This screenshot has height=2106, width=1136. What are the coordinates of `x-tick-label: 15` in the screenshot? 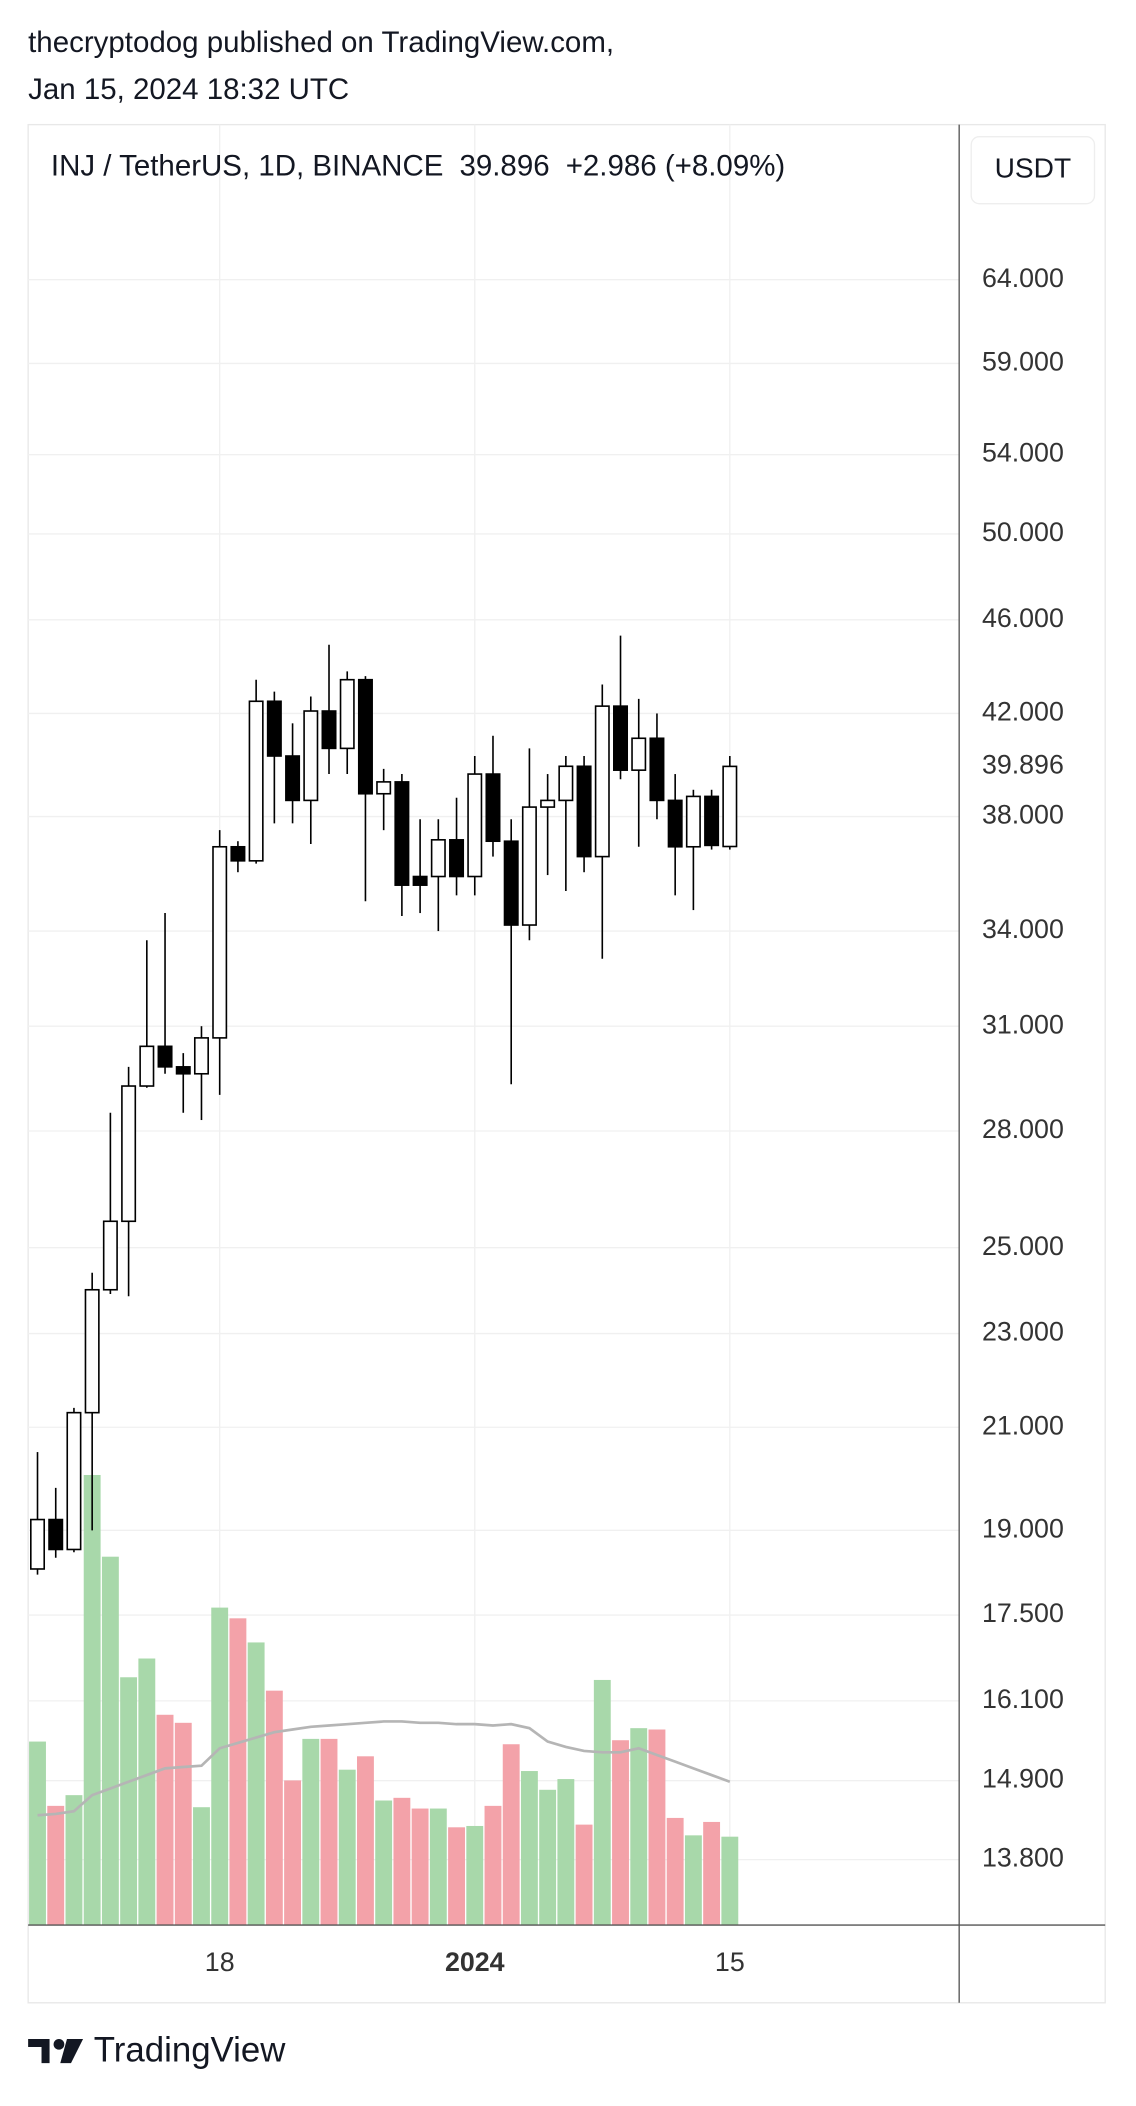 It's located at (730, 1962).